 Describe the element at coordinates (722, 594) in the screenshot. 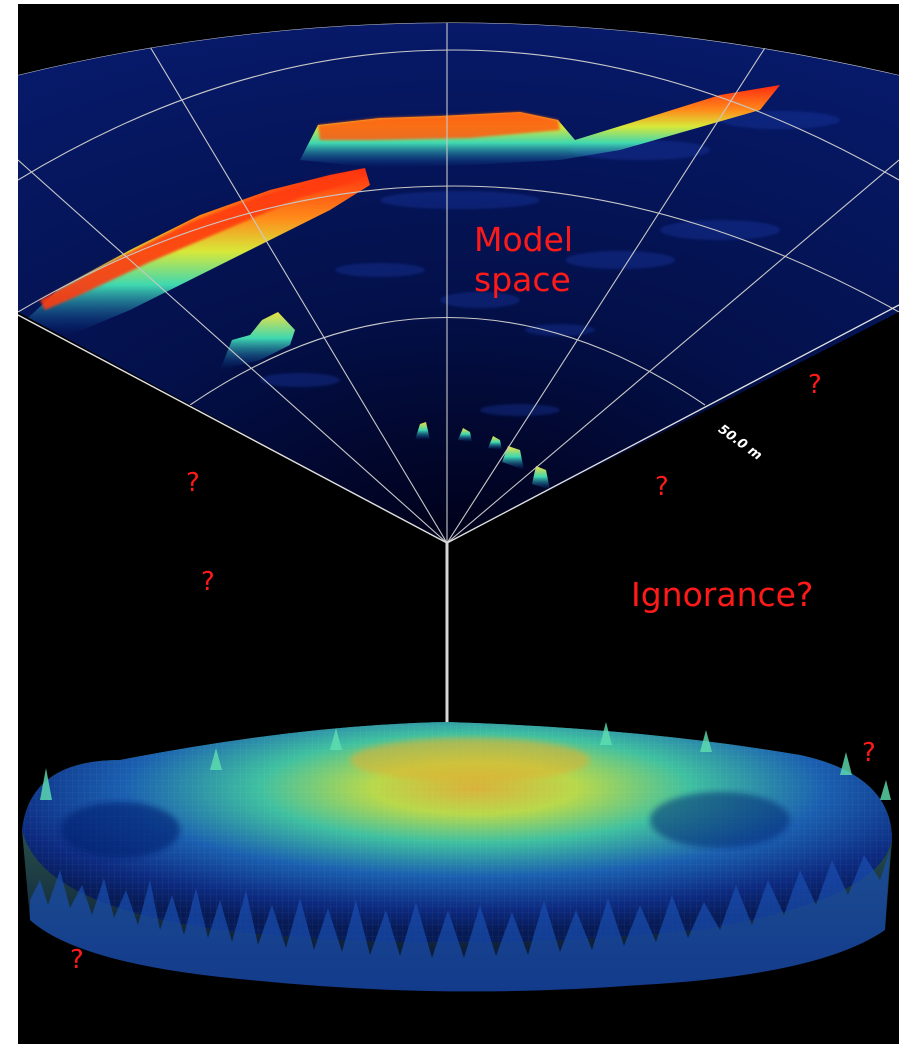

I see `ignorance-label: Ignorance?` at that location.